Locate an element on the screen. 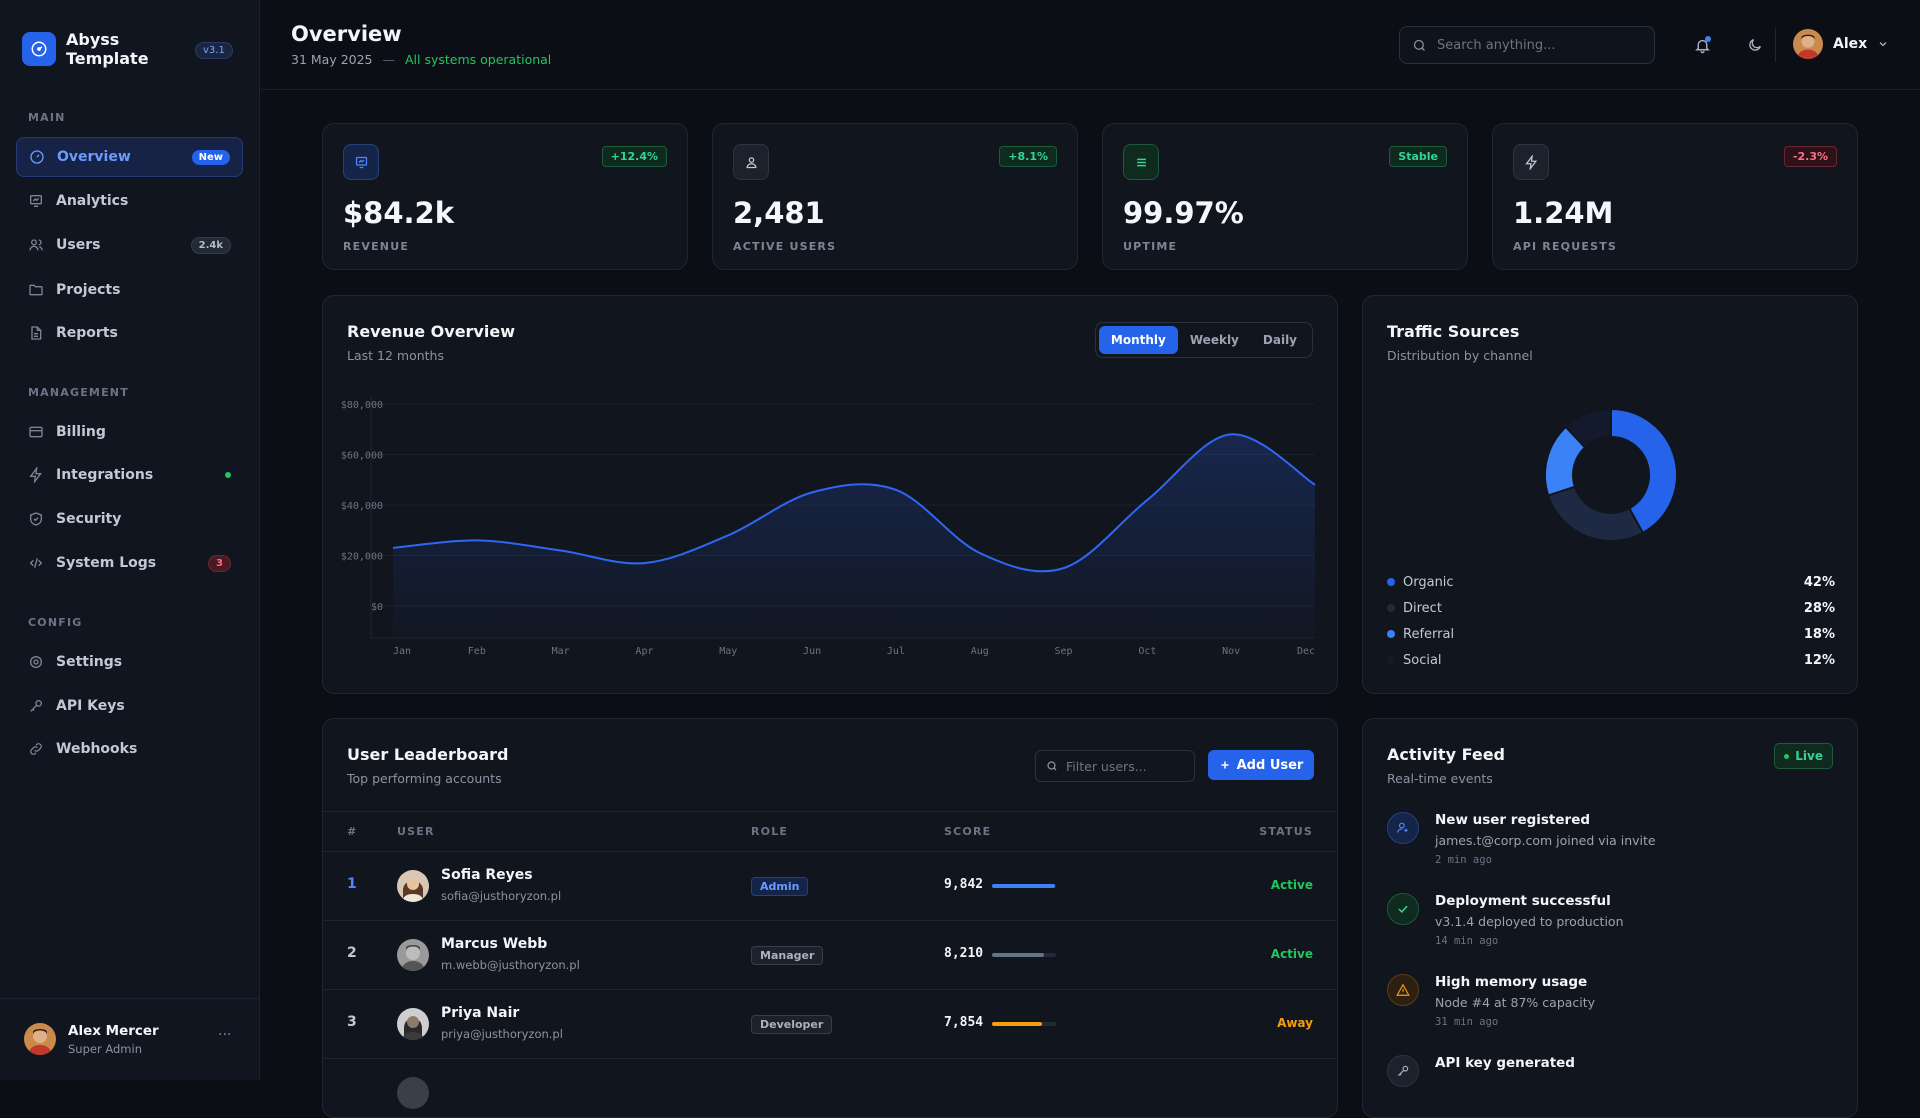  document-icon is located at coordinates (36, 333).